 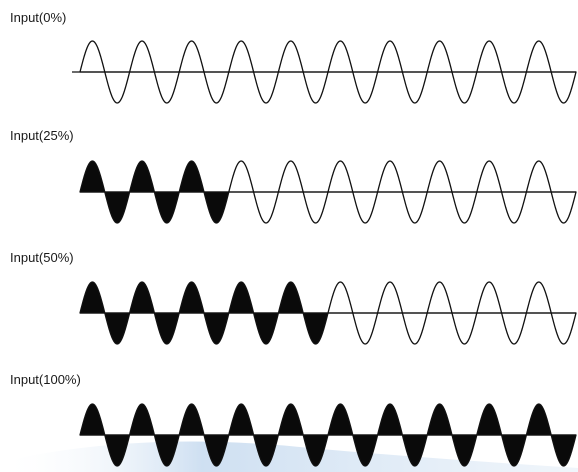 I want to click on panel-label: Input(100%), so click(x=45, y=379).